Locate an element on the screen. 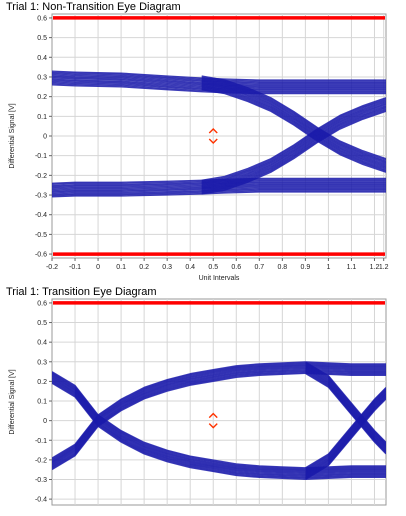 The height and width of the screenshot is (516, 406). x-tick-label: 0.8 is located at coordinates (282, 267).